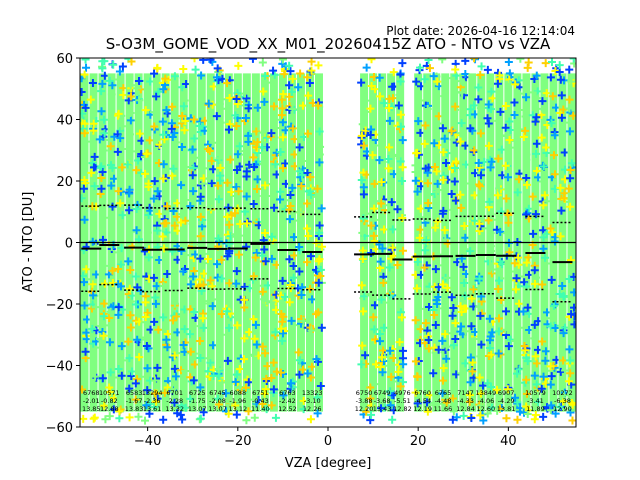 This screenshot has width=640, height=480. What do you see at coordinates (174, 401) in the screenshot?
I see `bin-stat-label-4-1: -2.28` at bounding box center [174, 401].